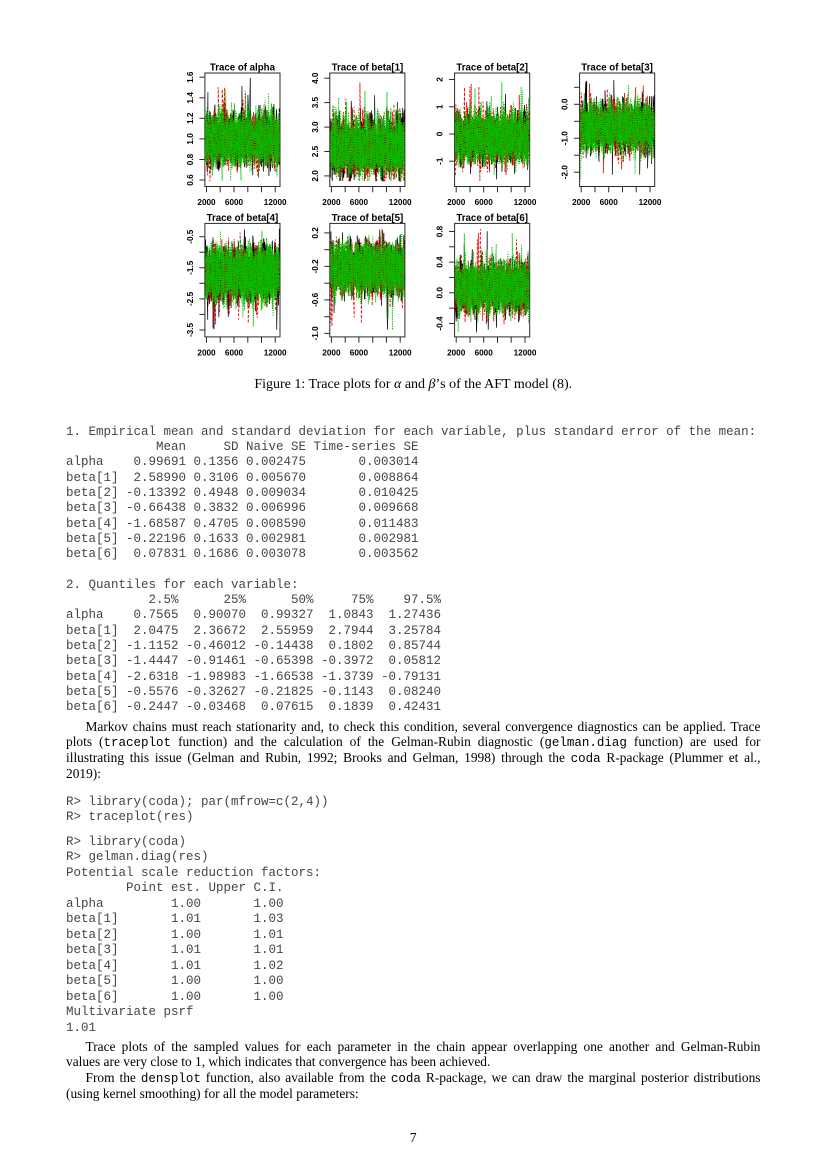  What do you see at coordinates (440, 323) in the screenshot?
I see `svg-text: -0.4` at bounding box center [440, 323].